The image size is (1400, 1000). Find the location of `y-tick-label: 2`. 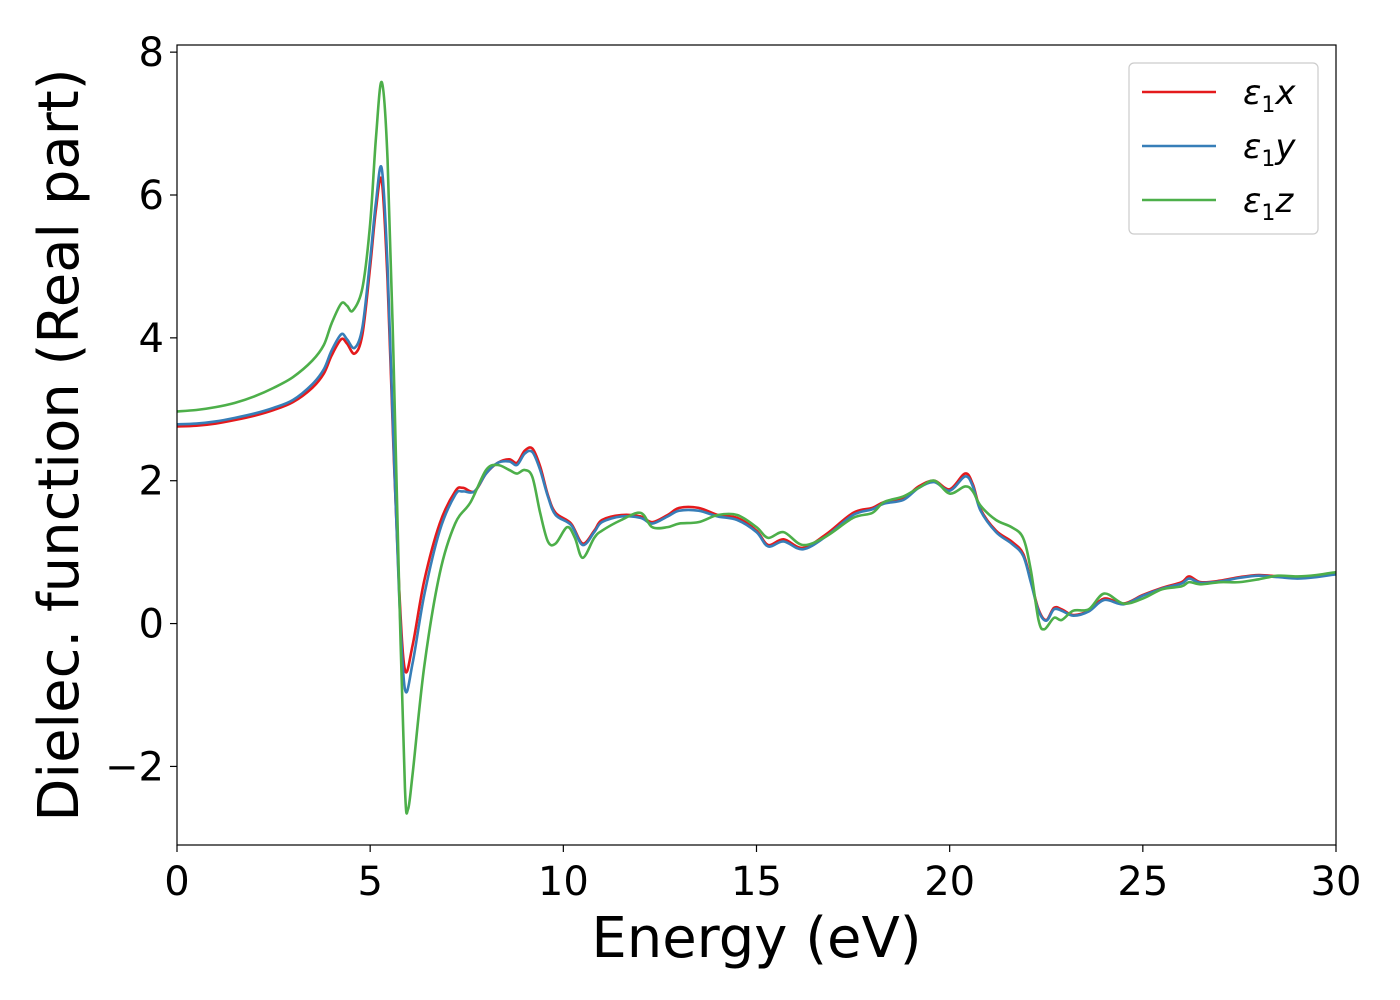

y-tick-label: 2 is located at coordinates (151, 482).